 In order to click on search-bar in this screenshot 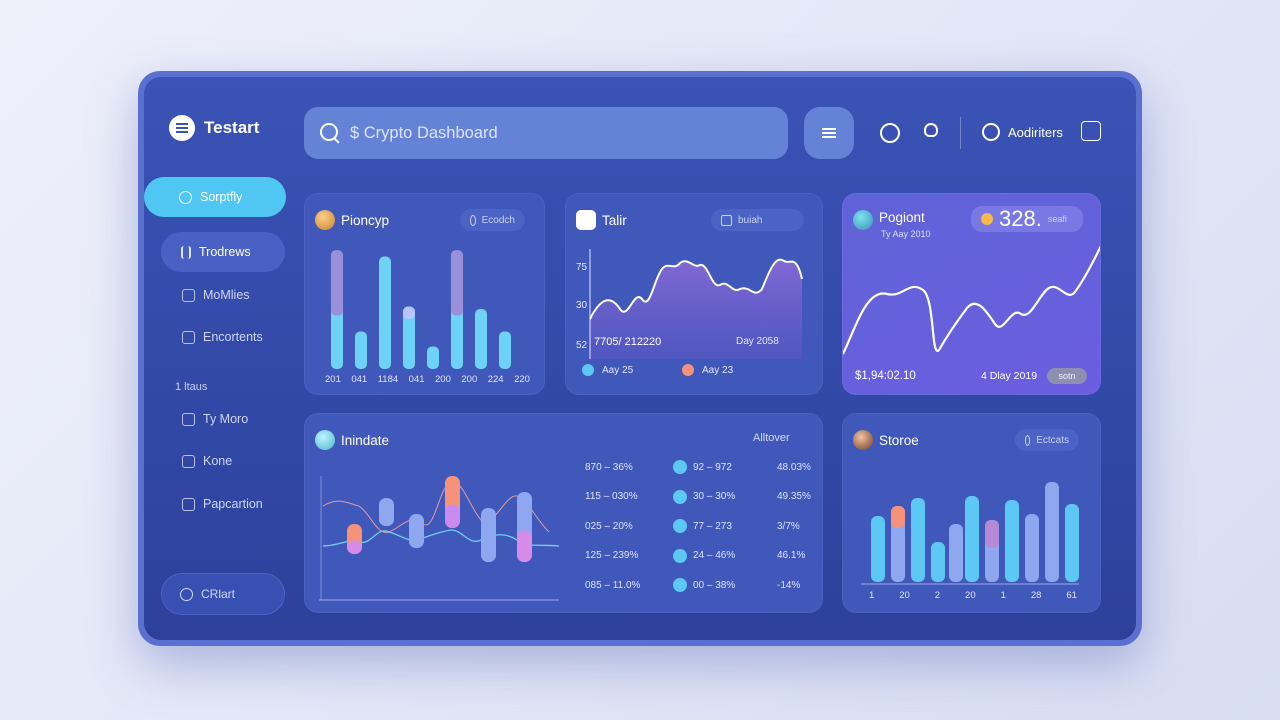, I will do `click(546, 133)`.